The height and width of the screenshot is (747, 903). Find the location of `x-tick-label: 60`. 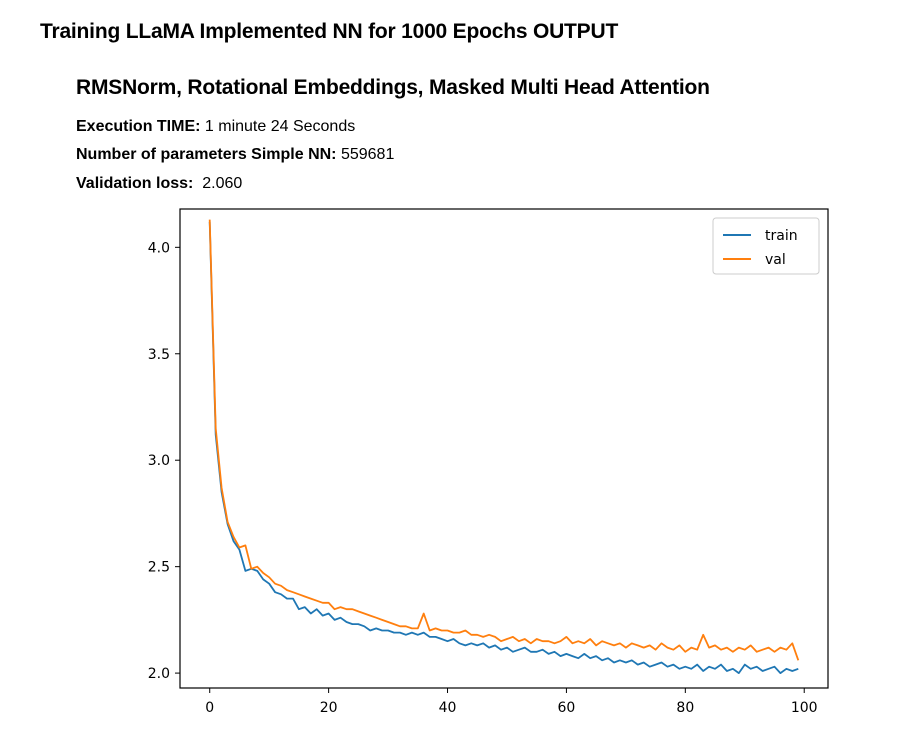

x-tick-label: 60 is located at coordinates (567, 708).